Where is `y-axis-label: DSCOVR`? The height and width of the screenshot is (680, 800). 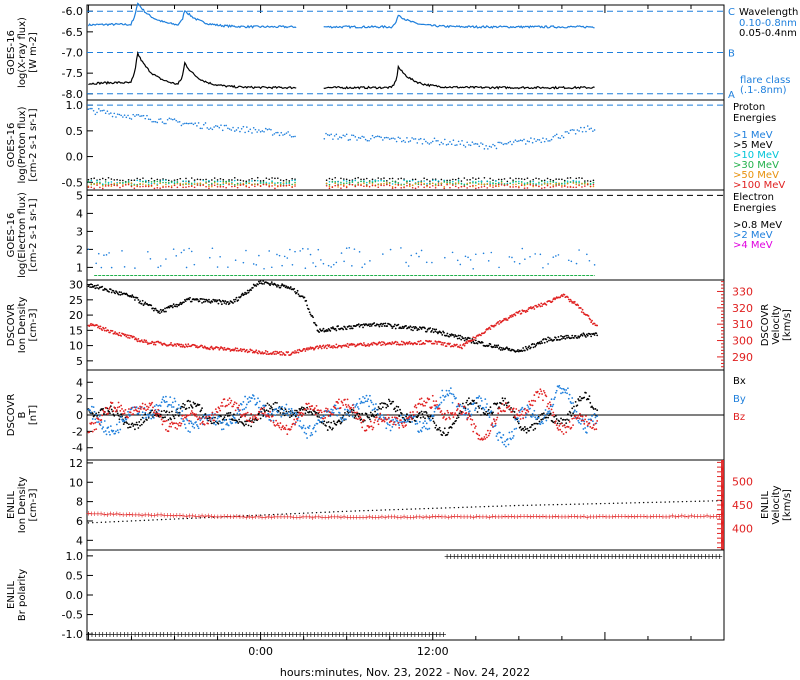
y-axis-label: DSCOVR is located at coordinates (11, 325).